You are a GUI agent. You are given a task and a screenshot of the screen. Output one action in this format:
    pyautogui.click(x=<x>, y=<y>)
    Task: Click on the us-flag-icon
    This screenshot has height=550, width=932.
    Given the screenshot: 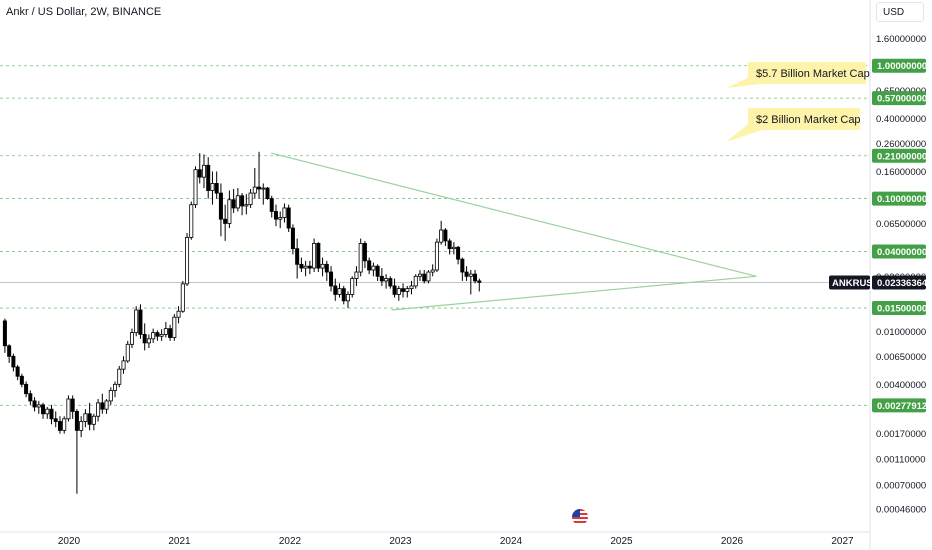 What is the action you would take?
    pyautogui.click(x=580, y=517)
    